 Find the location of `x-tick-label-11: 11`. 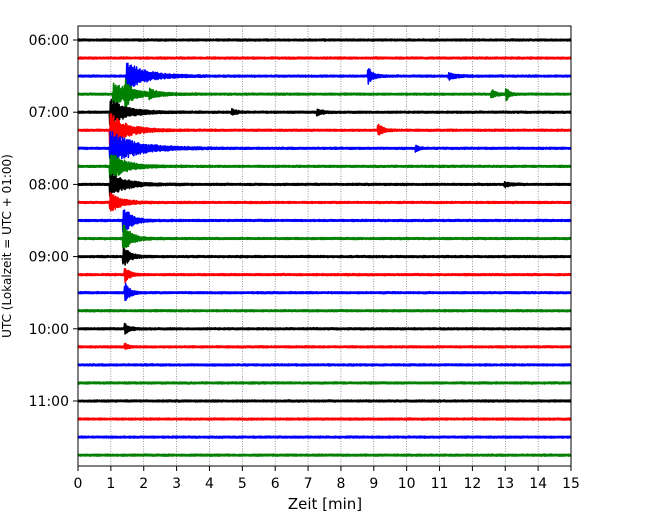

x-tick-label-11: 11 is located at coordinates (440, 484).